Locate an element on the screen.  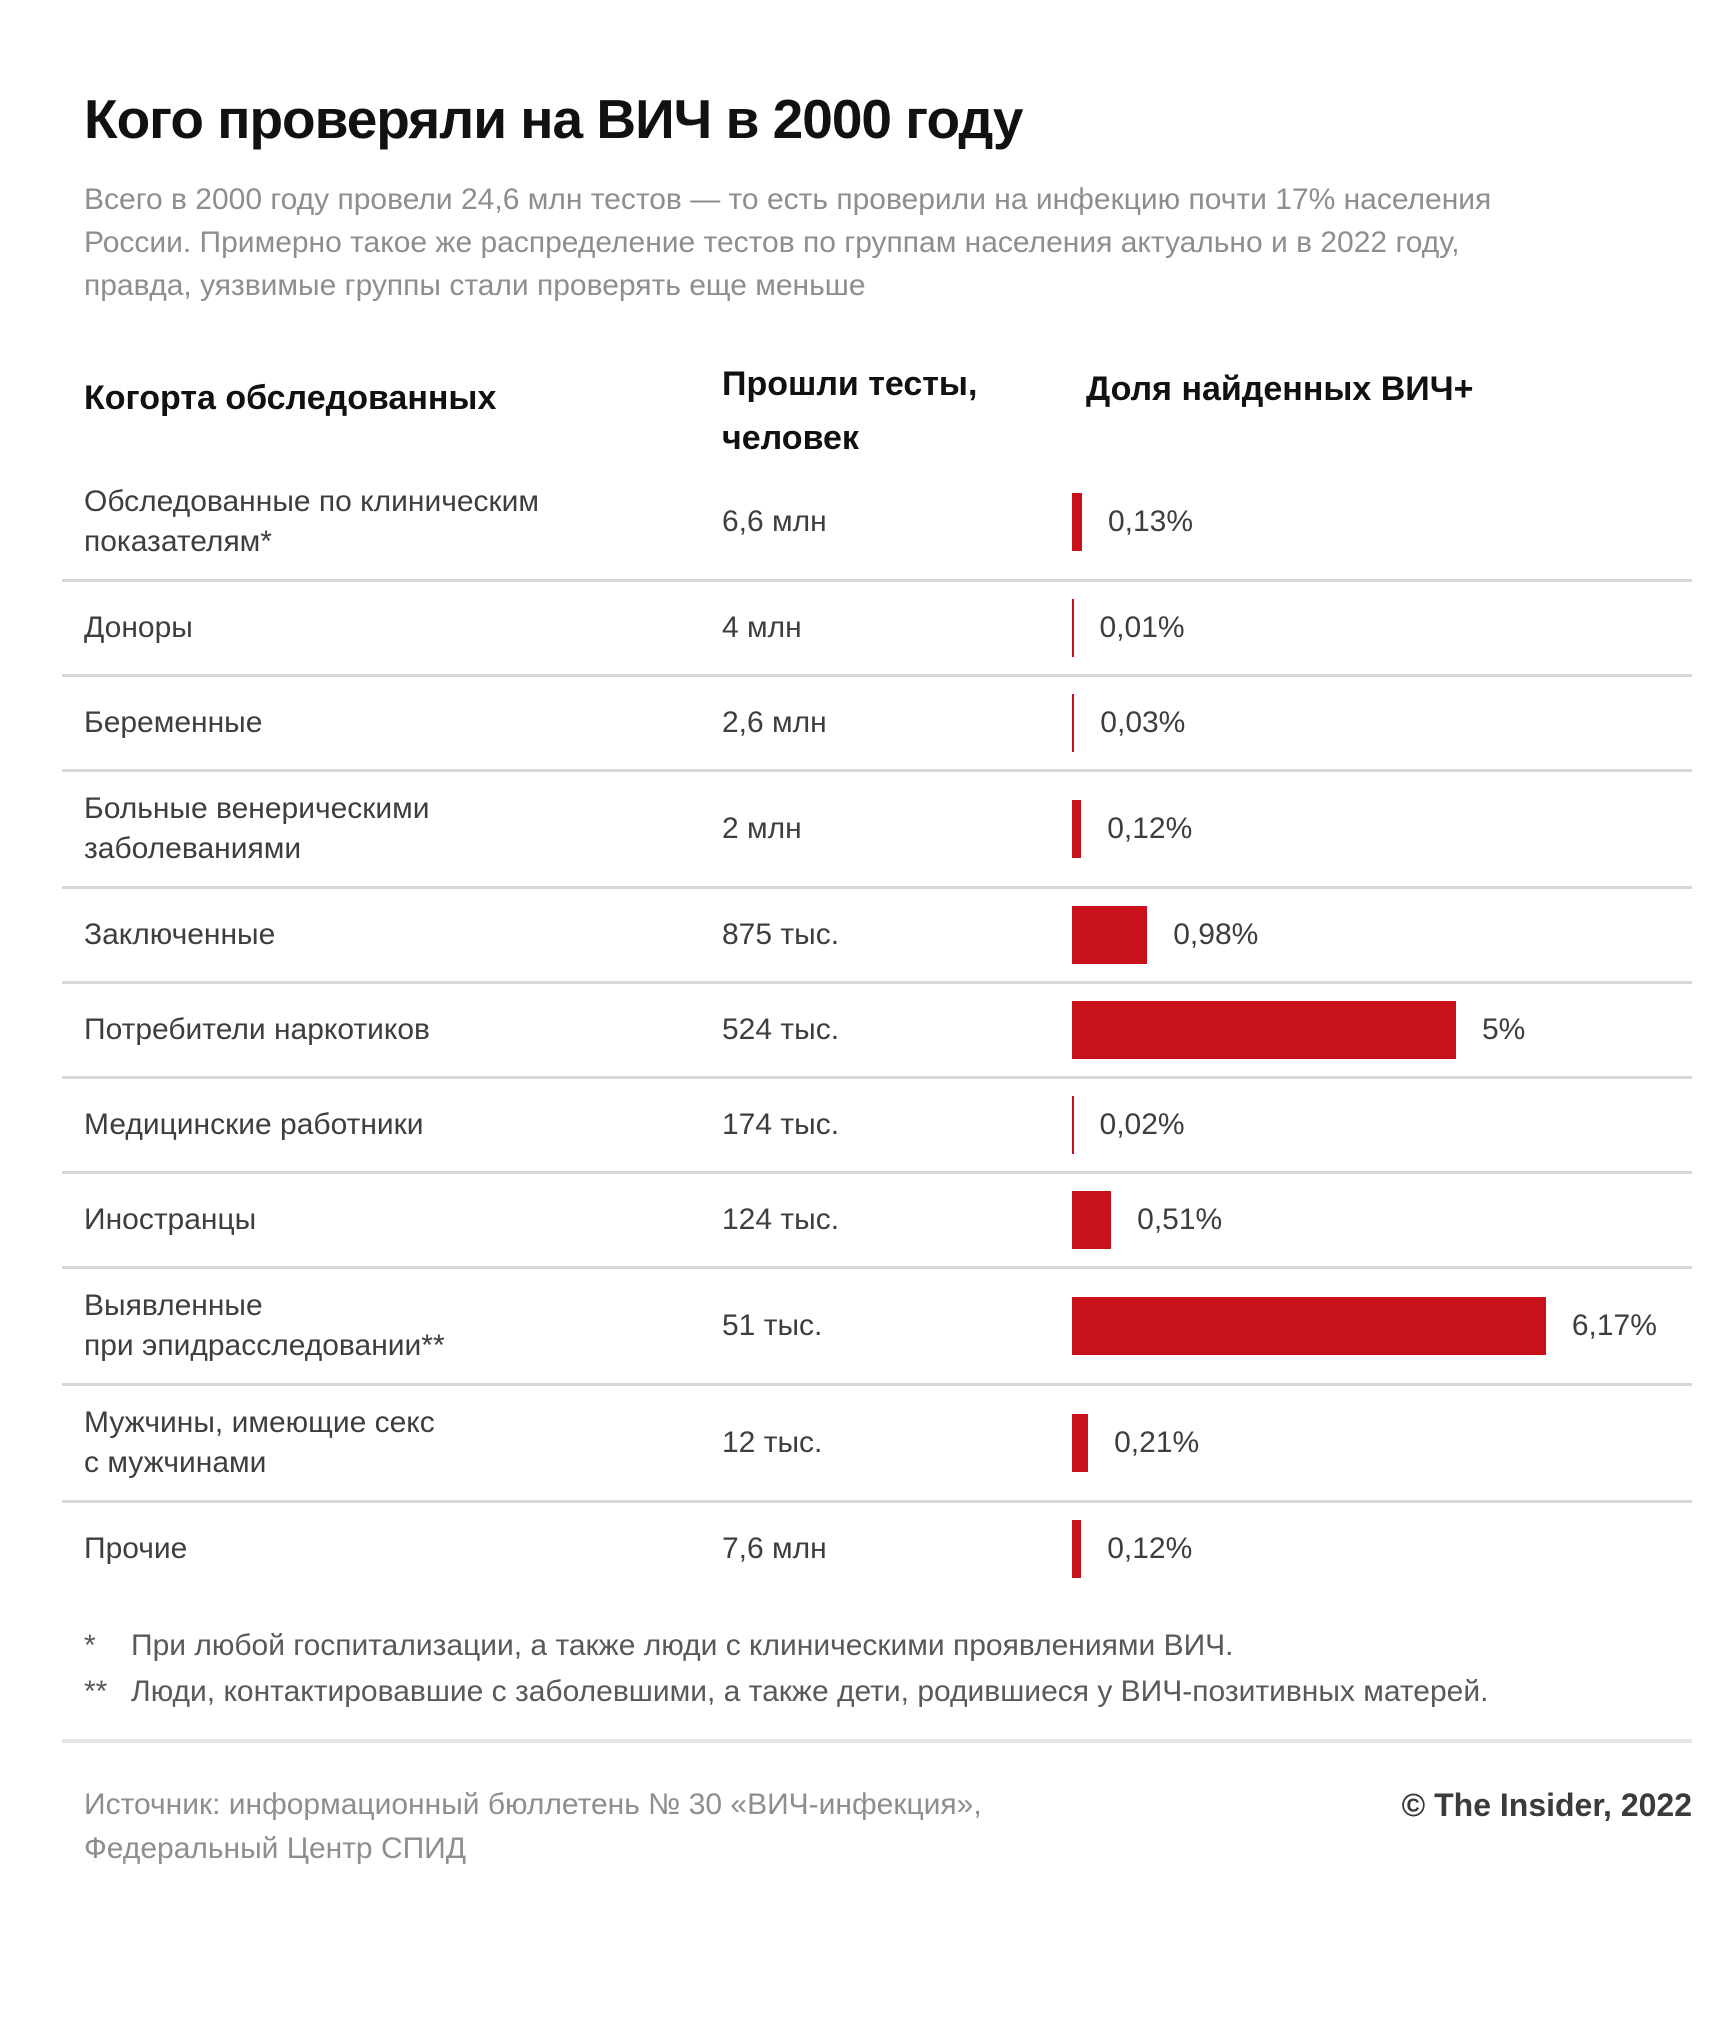
share-value: 6,17% is located at coordinates (1614, 1325).